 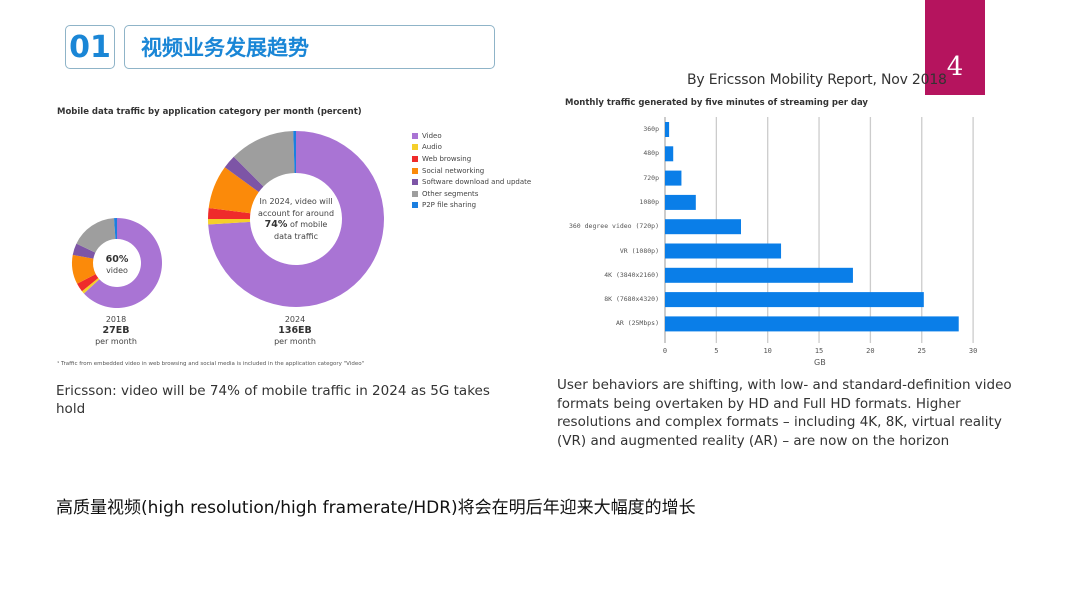 What do you see at coordinates (471, 148) in the screenshot?
I see `legend-item: Audio` at bounding box center [471, 148].